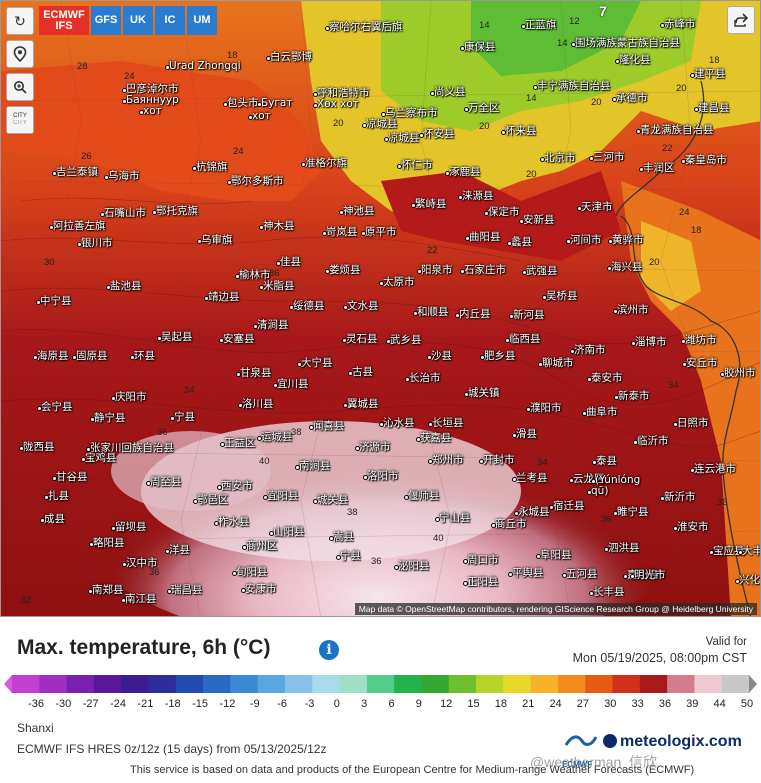 The width and height of the screenshot is (761, 783). Describe the element at coordinates (282, 704) in the screenshot. I see `legend-tick-label: -6` at that location.